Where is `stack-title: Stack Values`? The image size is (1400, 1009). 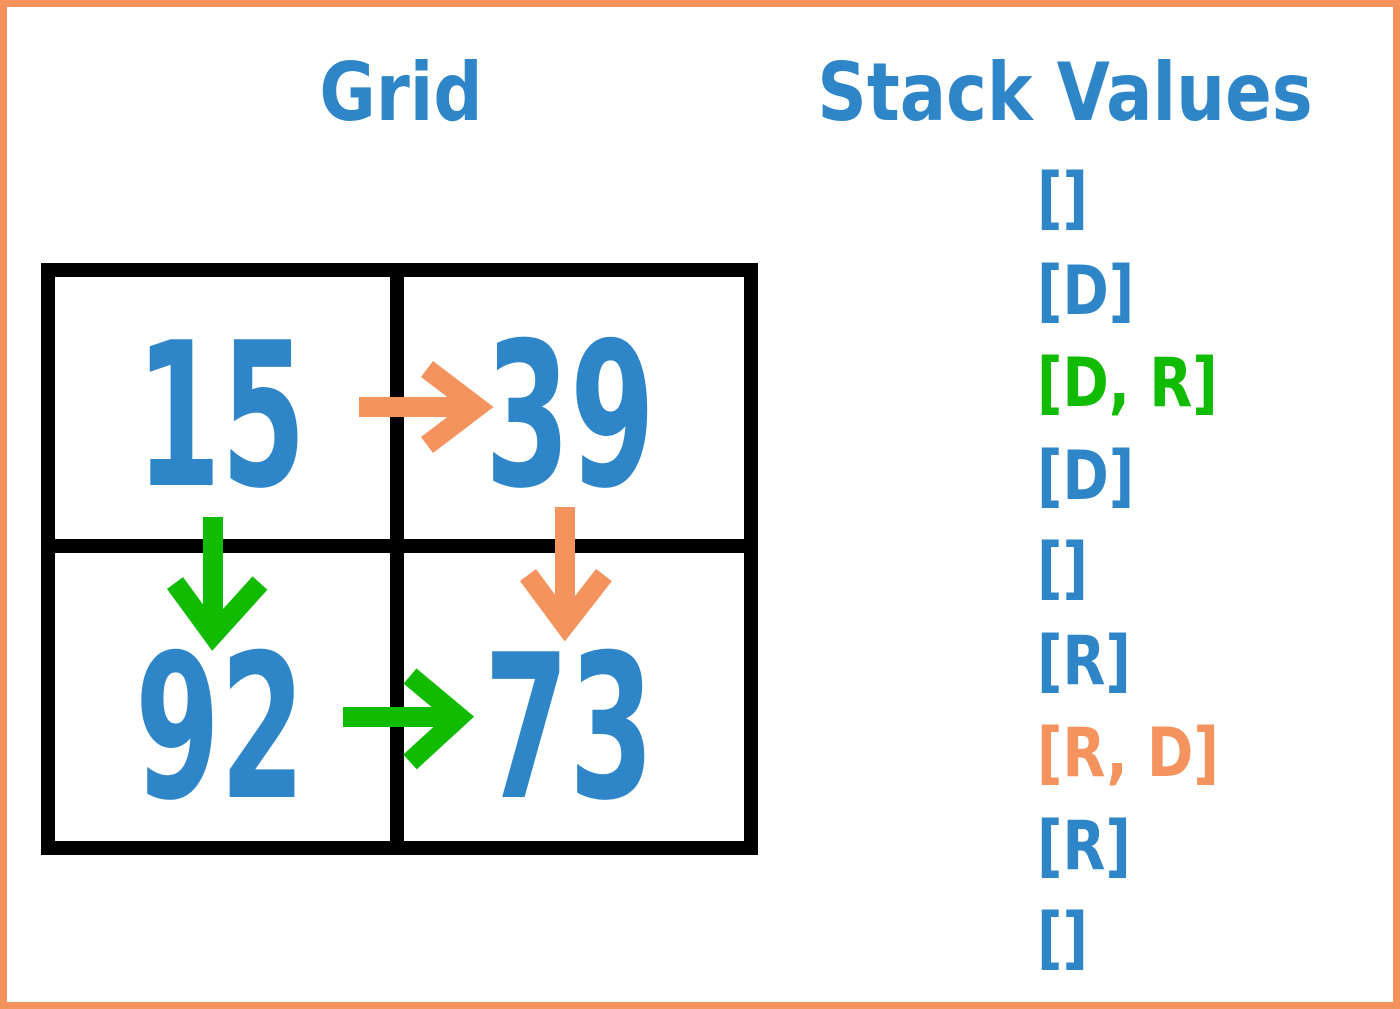
stack-title: Stack Values is located at coordinates (1065, 92).